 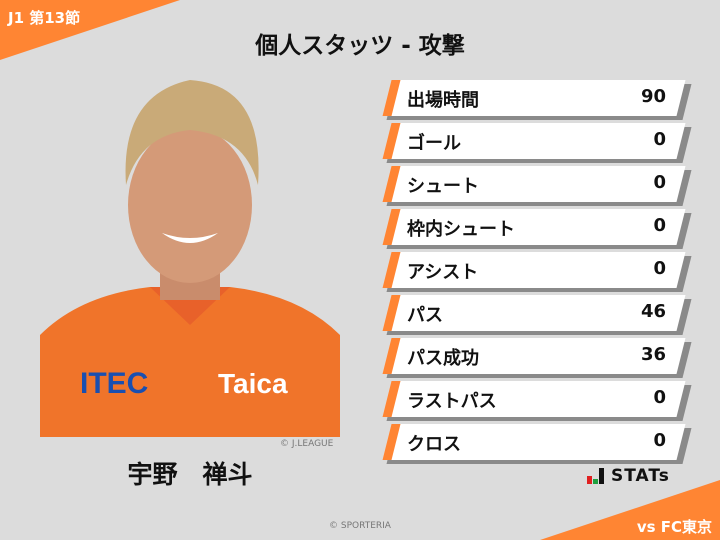 What do you see at coordinates (443, 100) in the screenshot?
I see `stat-label: 出場時間` at bounding box center [443, 100].